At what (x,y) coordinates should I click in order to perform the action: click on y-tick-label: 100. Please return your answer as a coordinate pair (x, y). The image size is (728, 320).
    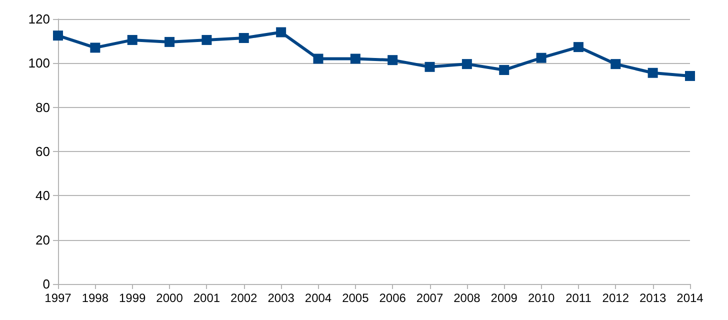
    Looking at the image, I should click on (39, 63).